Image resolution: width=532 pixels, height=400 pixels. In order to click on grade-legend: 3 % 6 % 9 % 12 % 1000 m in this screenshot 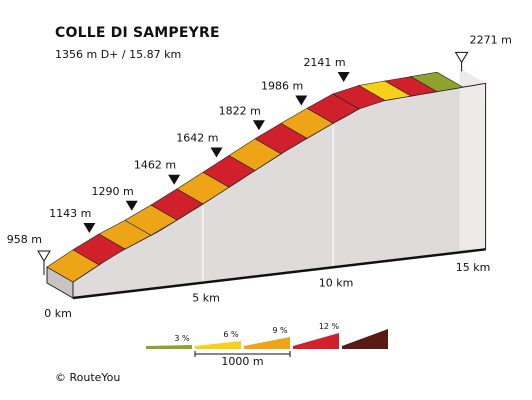, I will do `click(267, 345)`.